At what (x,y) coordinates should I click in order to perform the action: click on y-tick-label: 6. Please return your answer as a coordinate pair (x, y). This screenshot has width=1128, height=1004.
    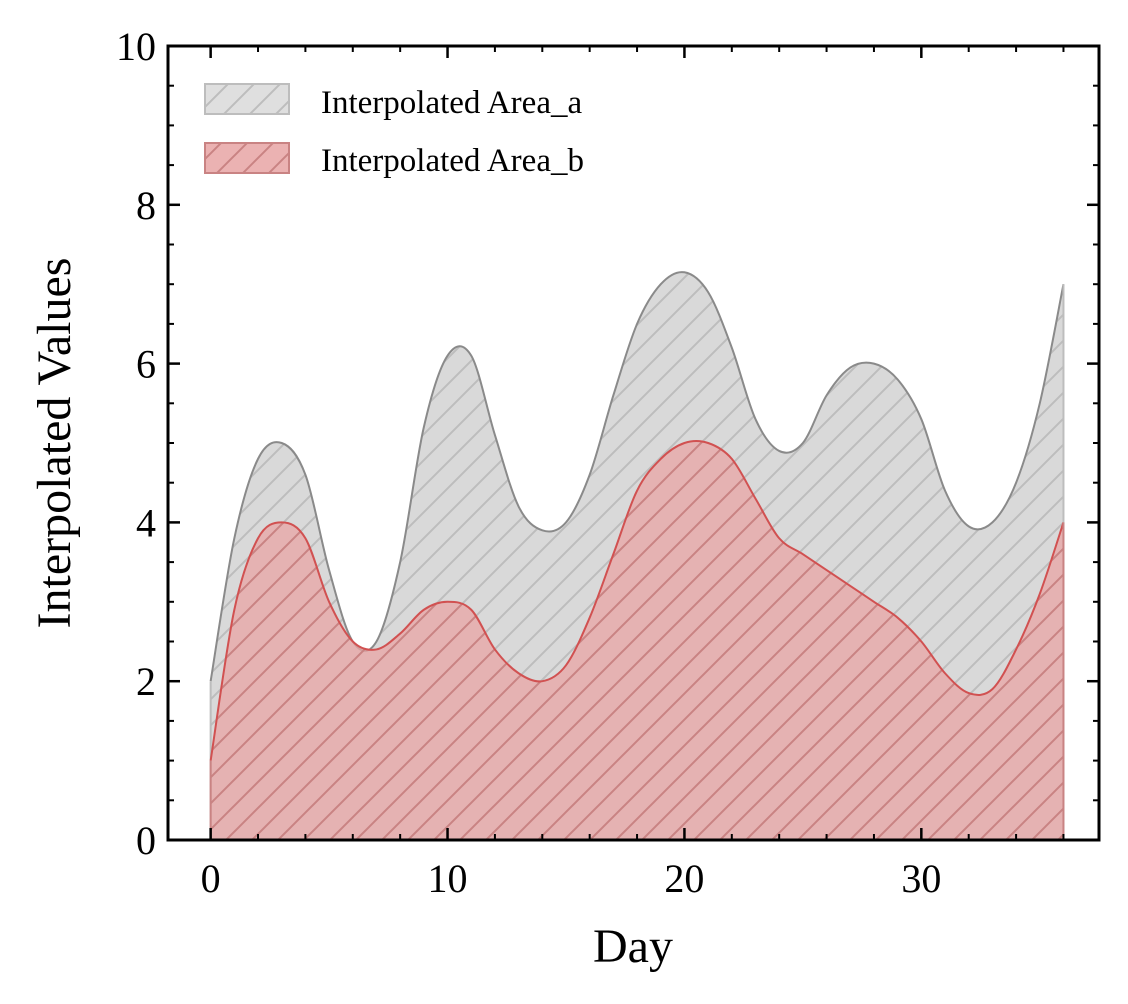
    Looking at the image, I should click on (146, 364).